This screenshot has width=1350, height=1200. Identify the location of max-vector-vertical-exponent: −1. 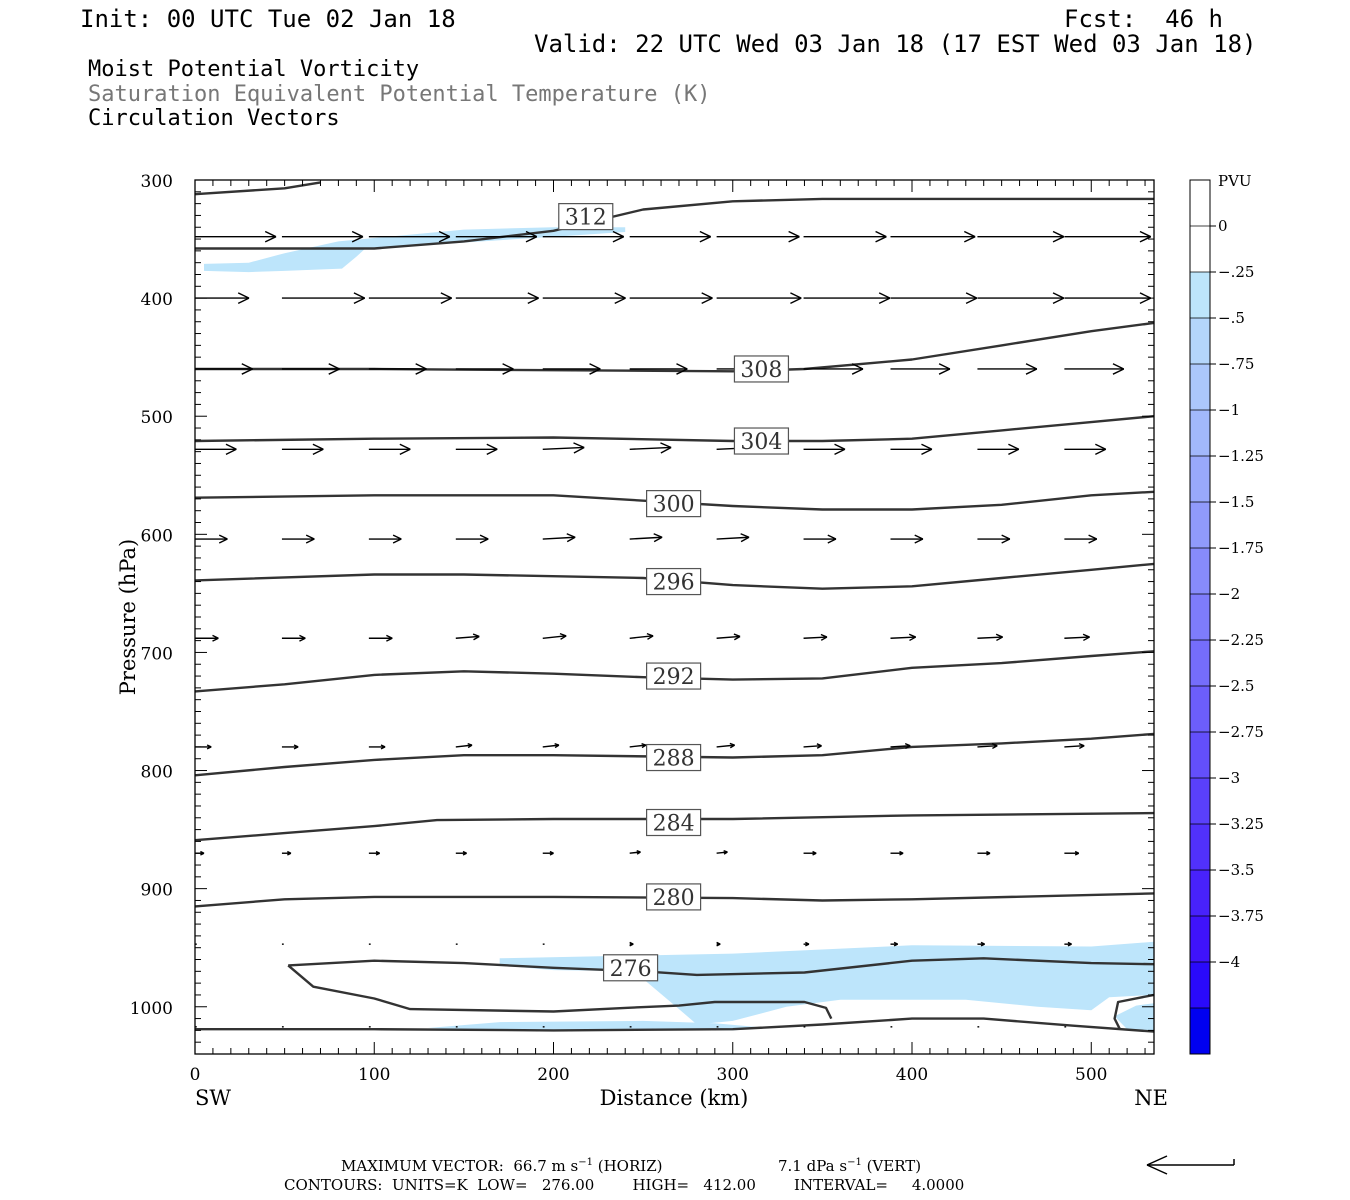
(854, 1162).